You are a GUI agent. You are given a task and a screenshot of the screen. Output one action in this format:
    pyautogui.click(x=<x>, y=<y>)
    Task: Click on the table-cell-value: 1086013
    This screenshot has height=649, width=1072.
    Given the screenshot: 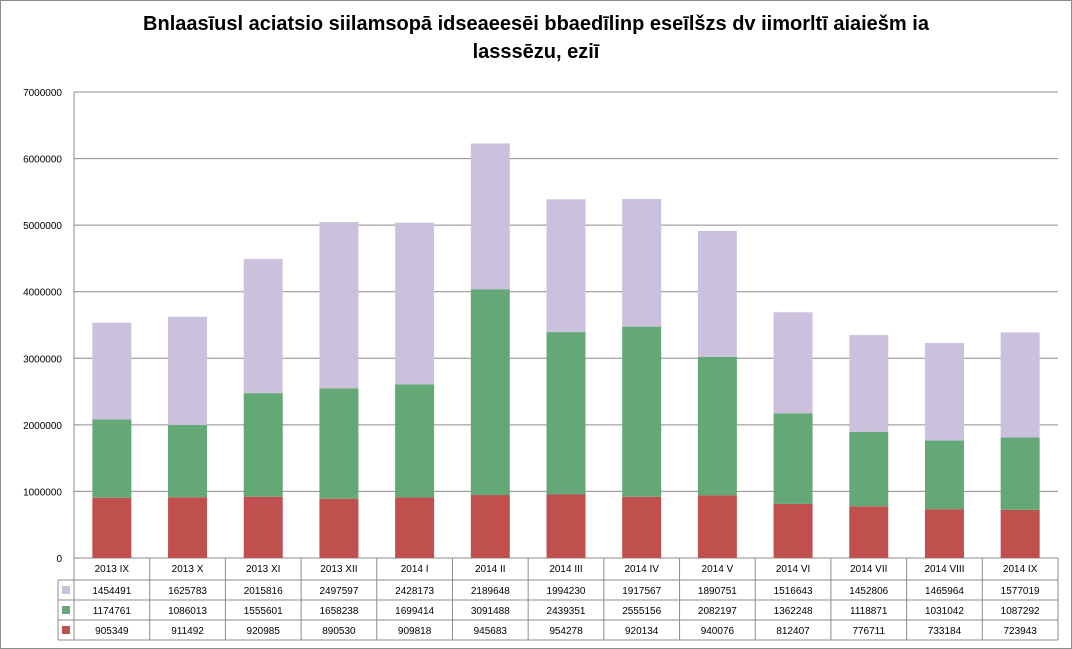 What is the action you would take?
    pyautogui.click(x=187, y=611)
    